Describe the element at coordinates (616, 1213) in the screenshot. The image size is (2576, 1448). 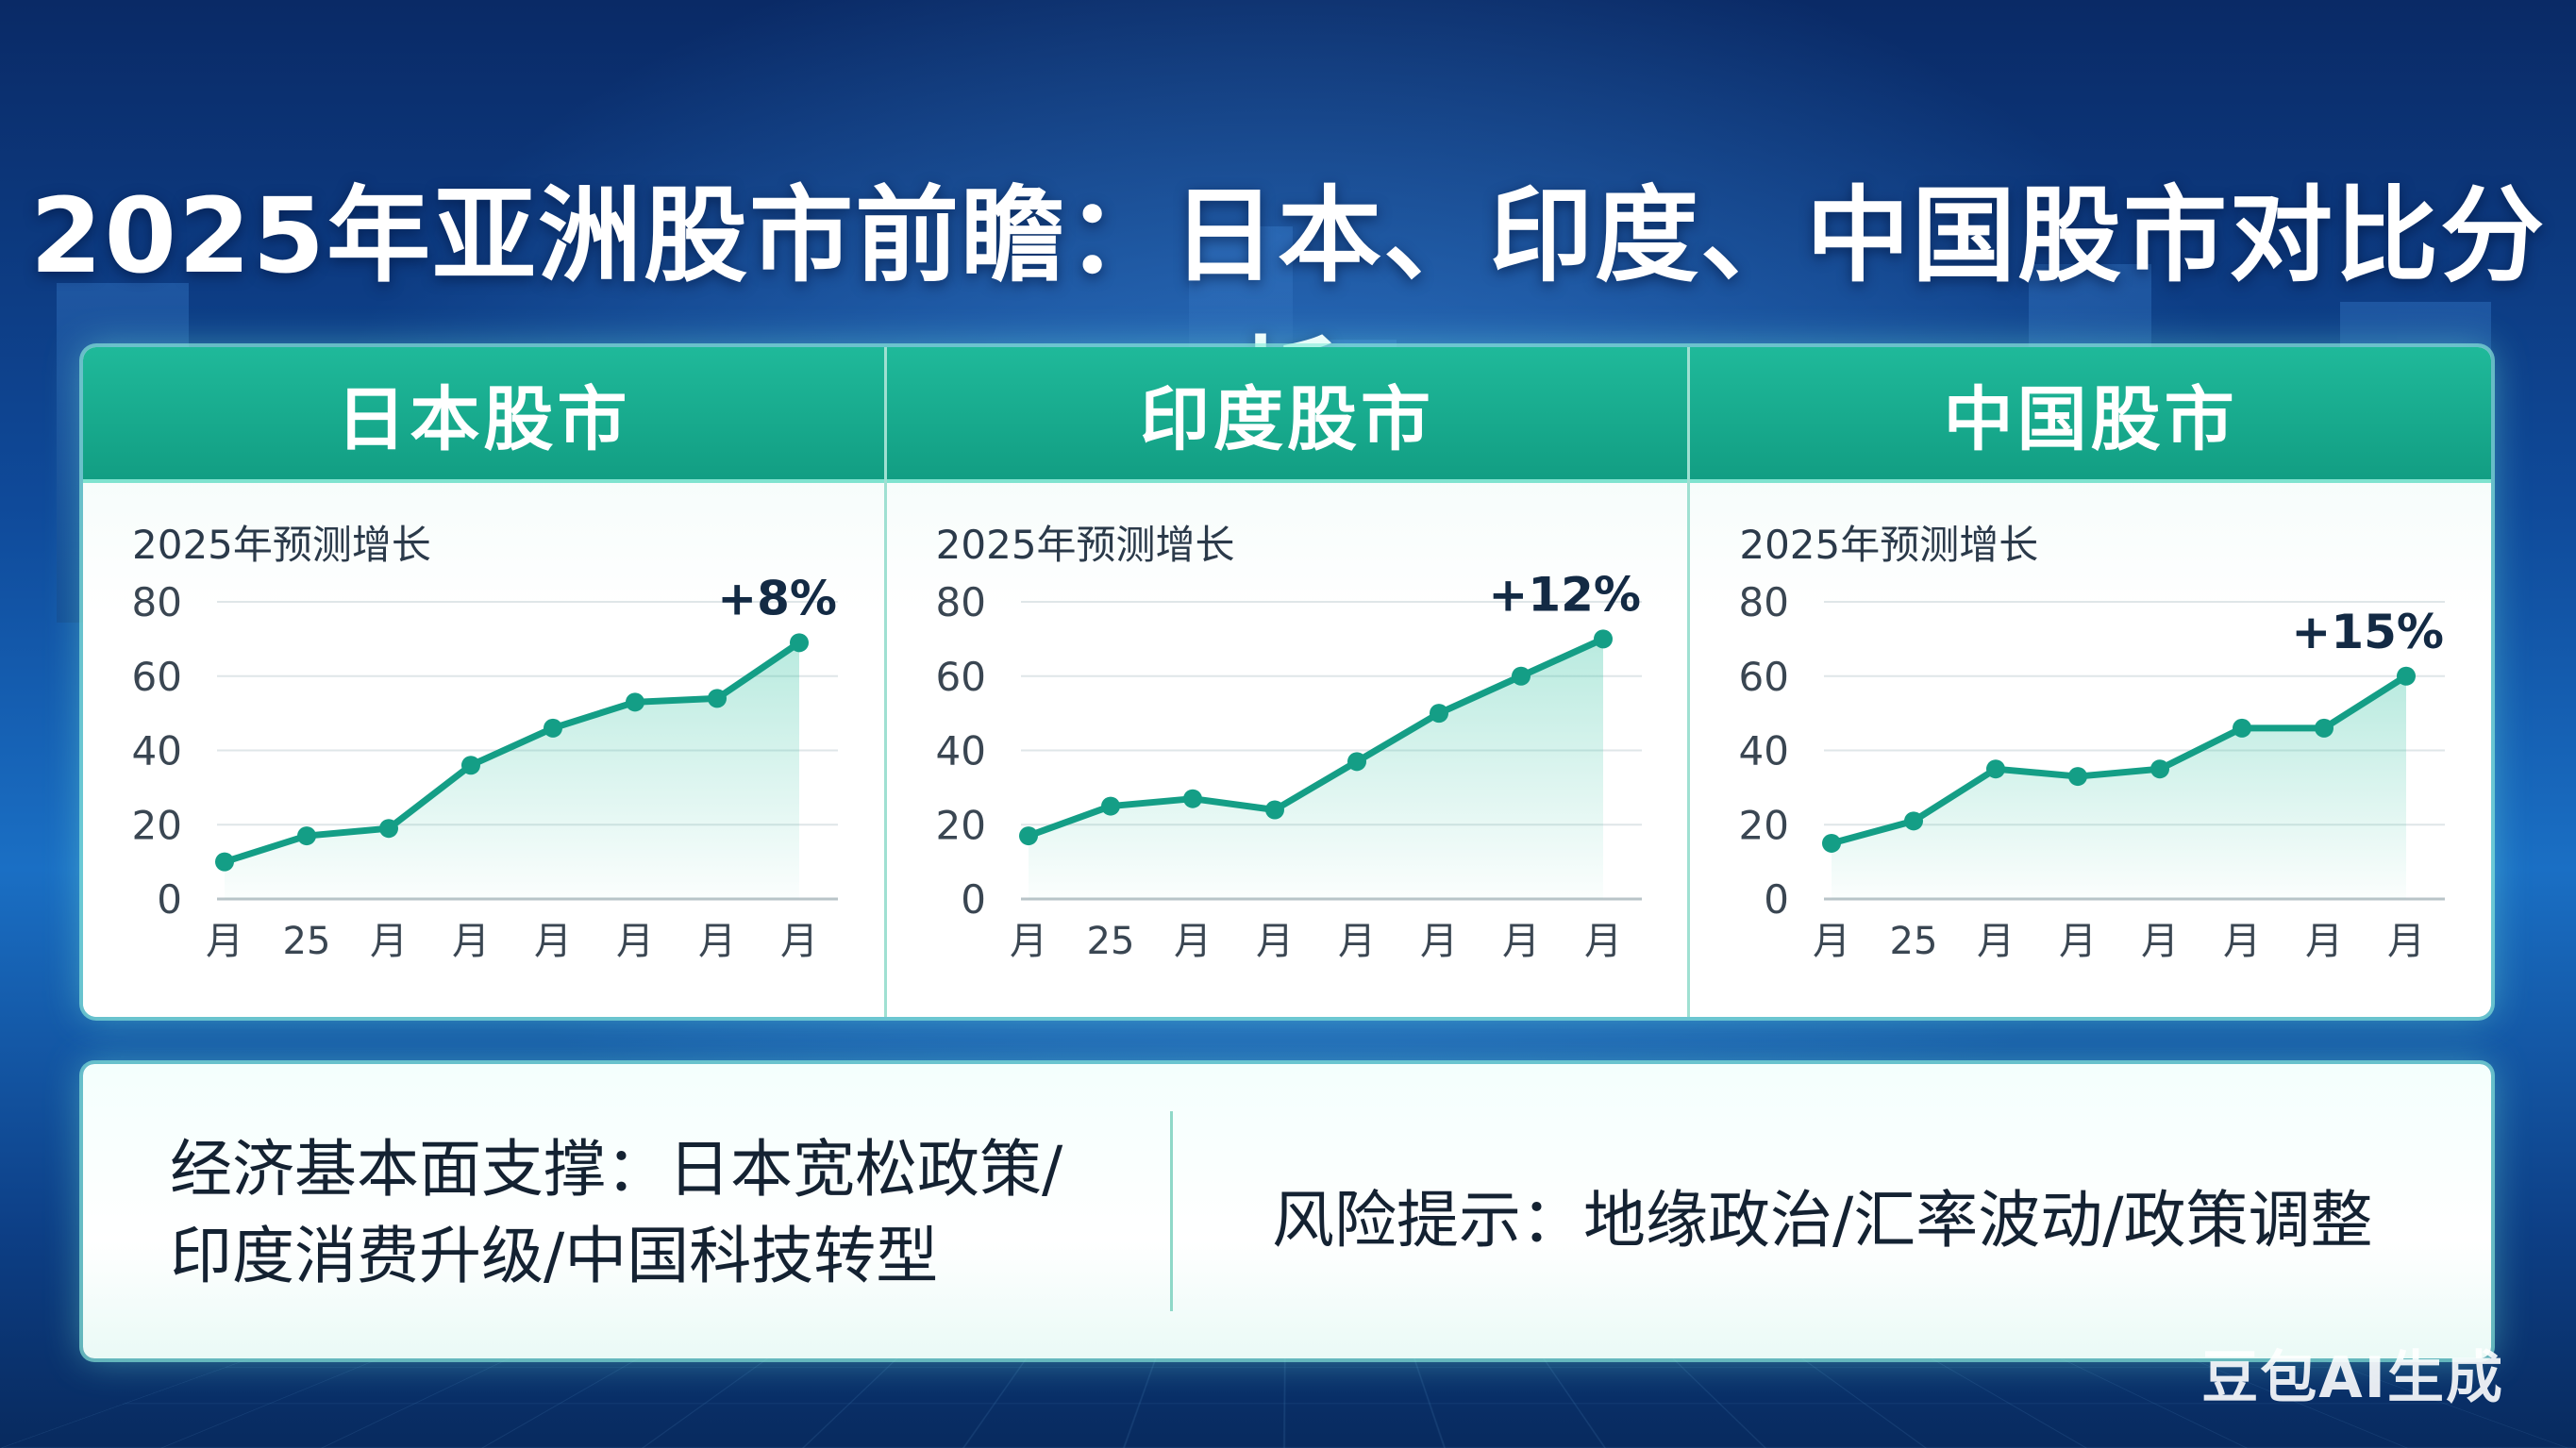
I see `fundamentals-text: 经济基本面支撑：日本宽松政策/ 印度消费升级/中国科技转型` at that location.